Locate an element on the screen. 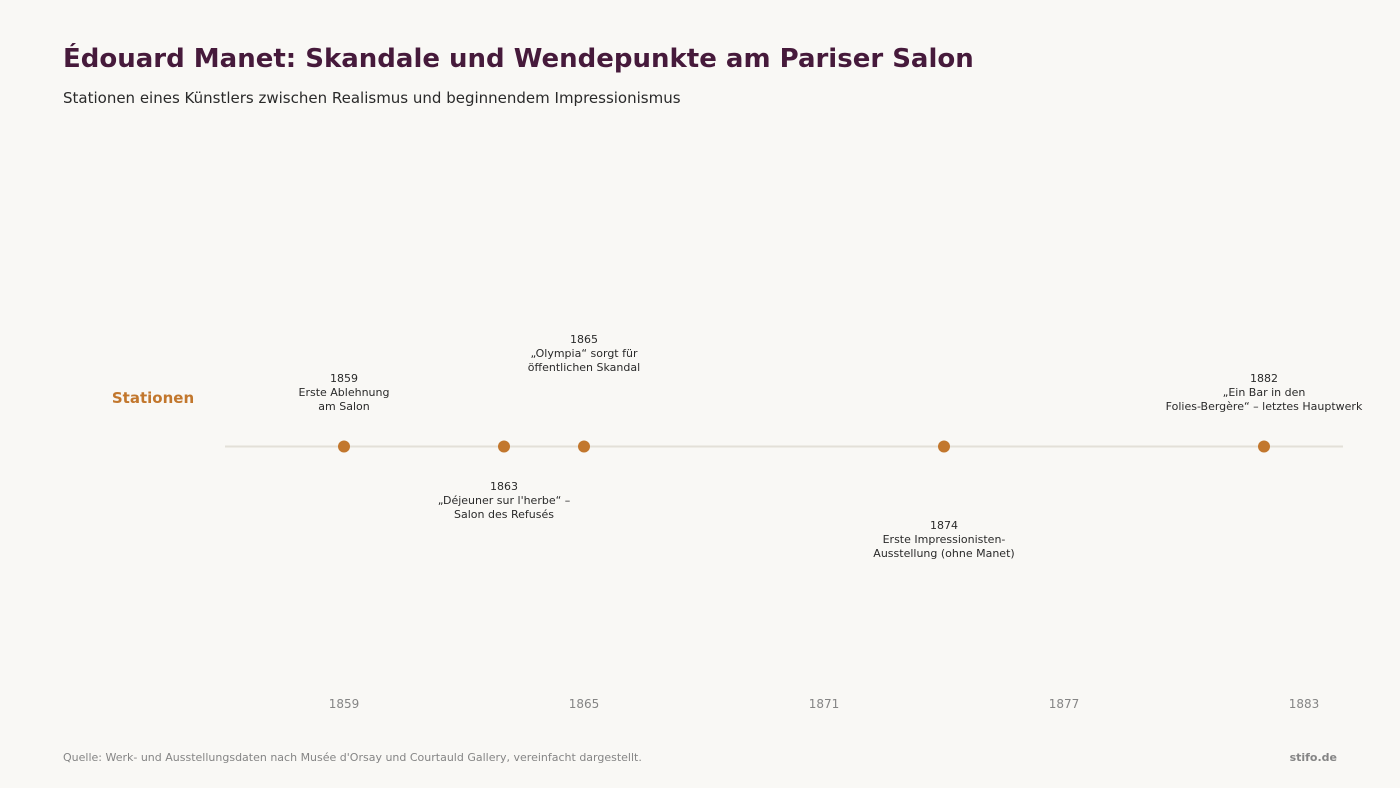  x-tick-label: 1865 is located at coordinates (584, 704).